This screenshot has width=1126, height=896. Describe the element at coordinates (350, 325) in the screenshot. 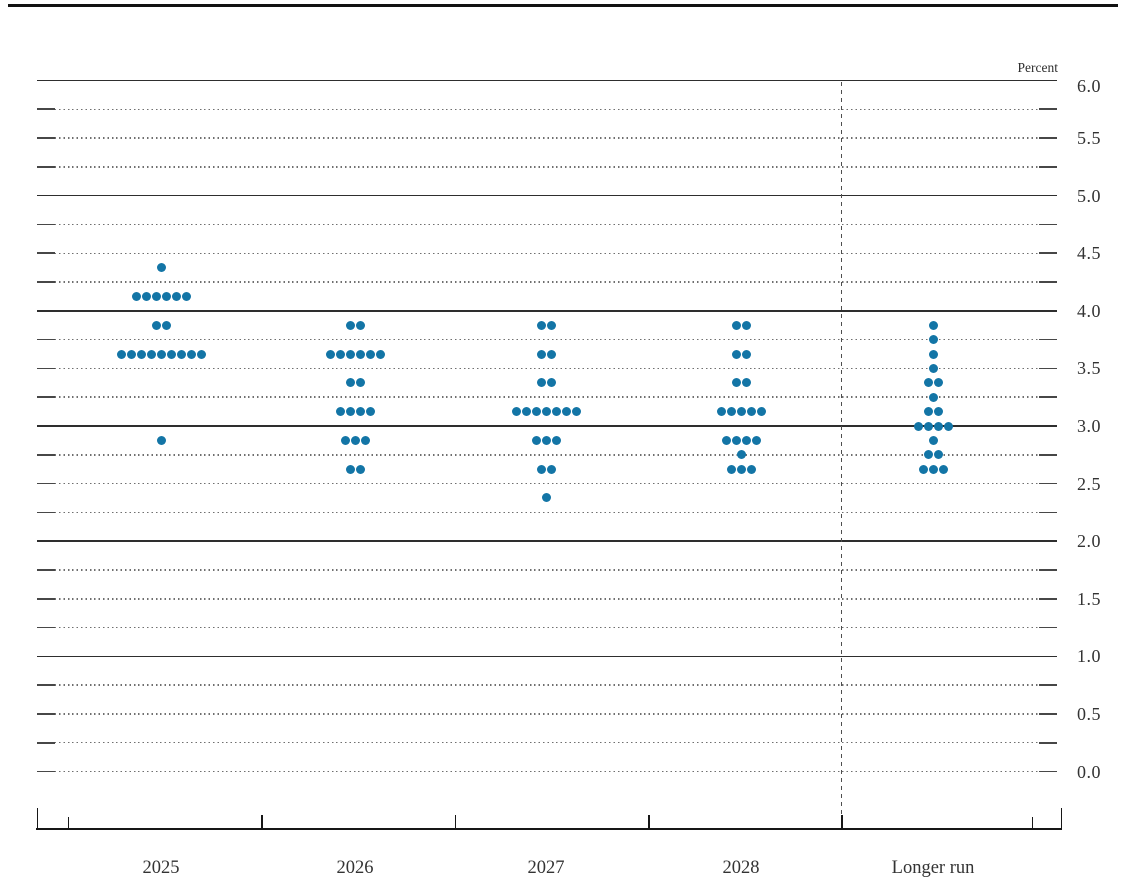

I see `dot-2026-3.875` at that location.